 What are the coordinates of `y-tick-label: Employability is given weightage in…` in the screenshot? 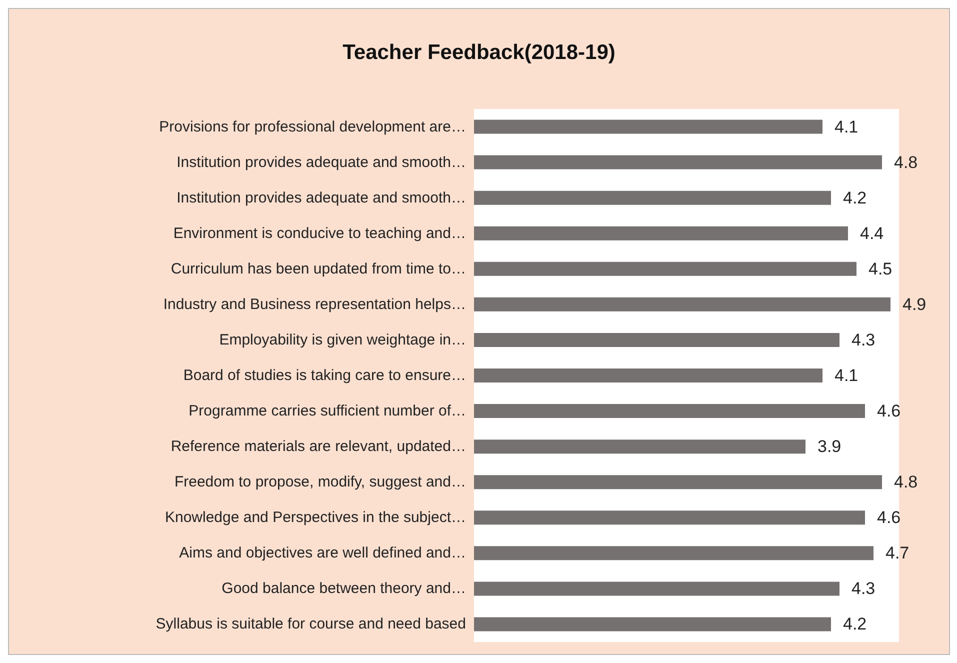 It's located at (342, 339).